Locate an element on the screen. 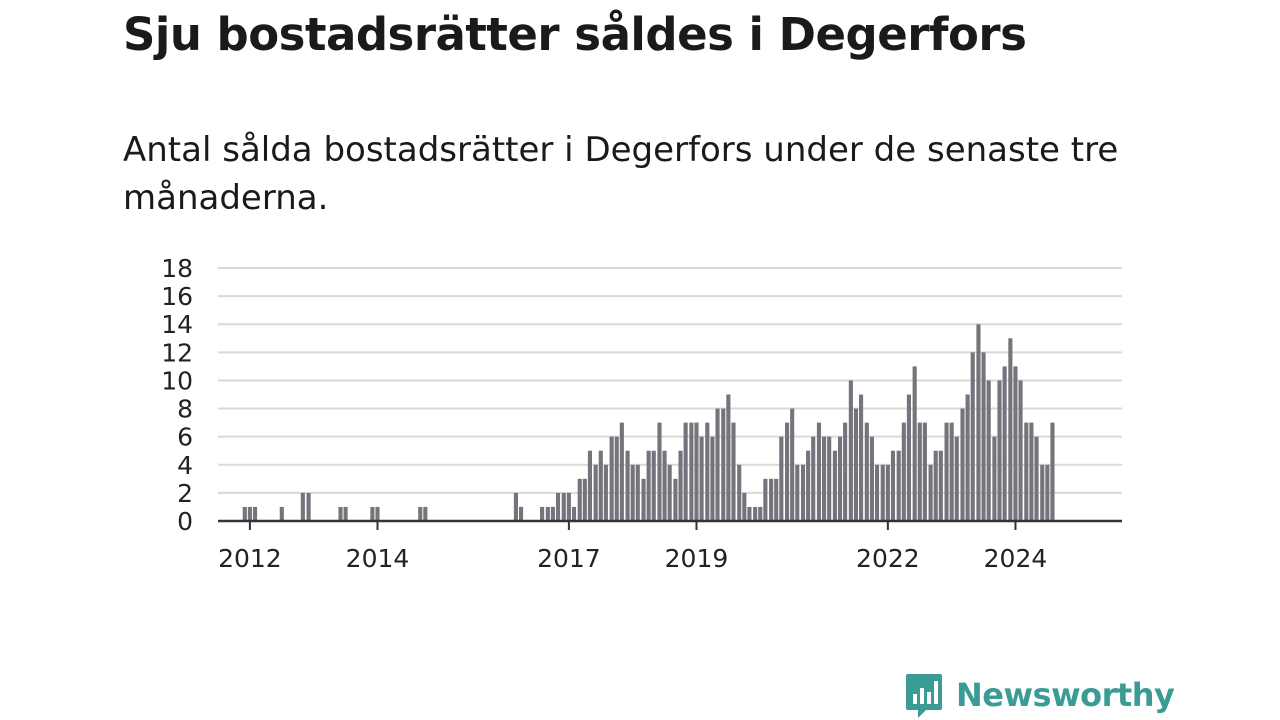  x-tick-label: 2024 is located at coordinates (1016, 558).